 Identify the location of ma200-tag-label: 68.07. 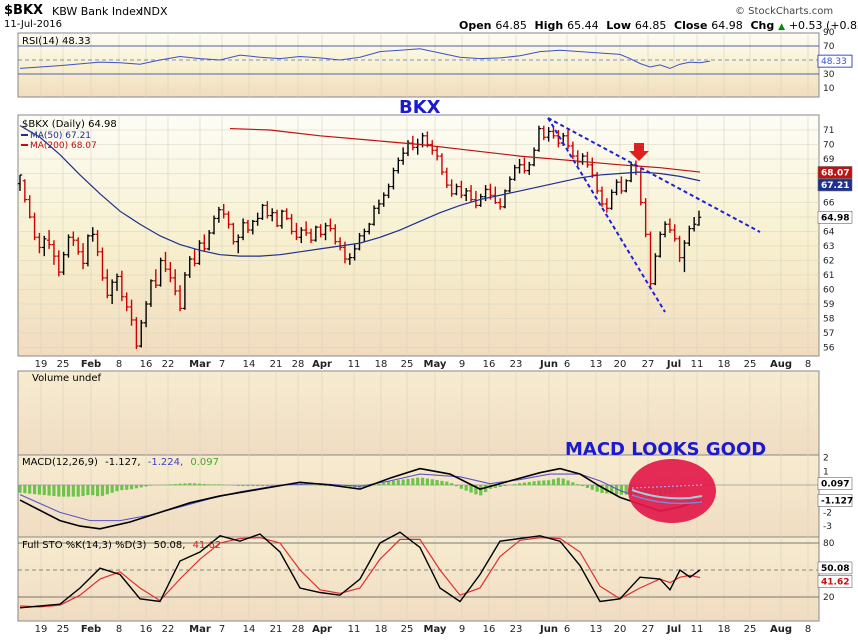
(835, 173).